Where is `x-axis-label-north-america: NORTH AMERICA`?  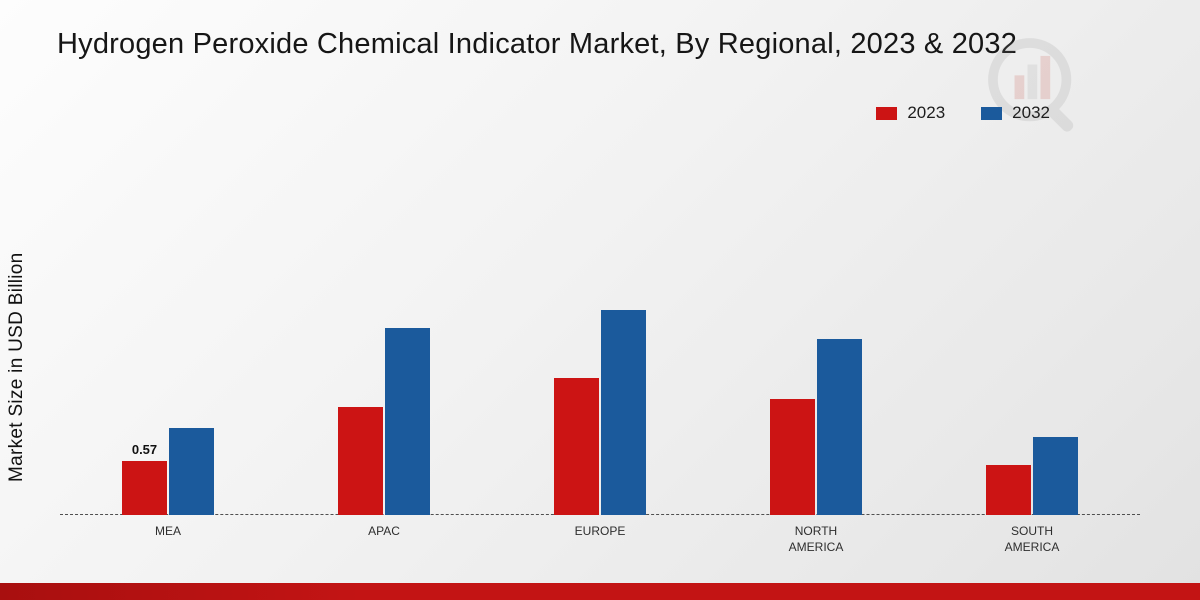 x-axis-label-north-america: NORTH AMERICA is located at coordinates (816, 539).